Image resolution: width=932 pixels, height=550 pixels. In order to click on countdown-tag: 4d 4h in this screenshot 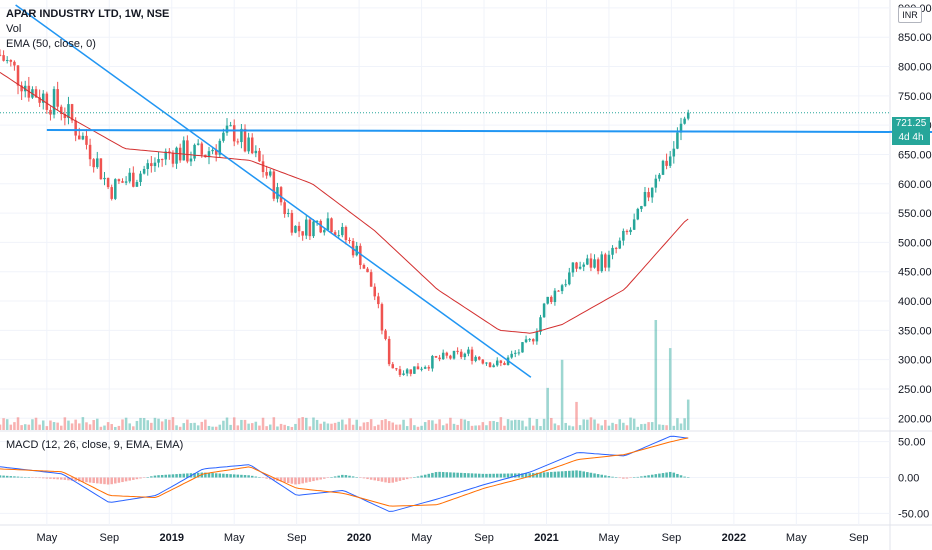, I will do `click(911, 138)`.